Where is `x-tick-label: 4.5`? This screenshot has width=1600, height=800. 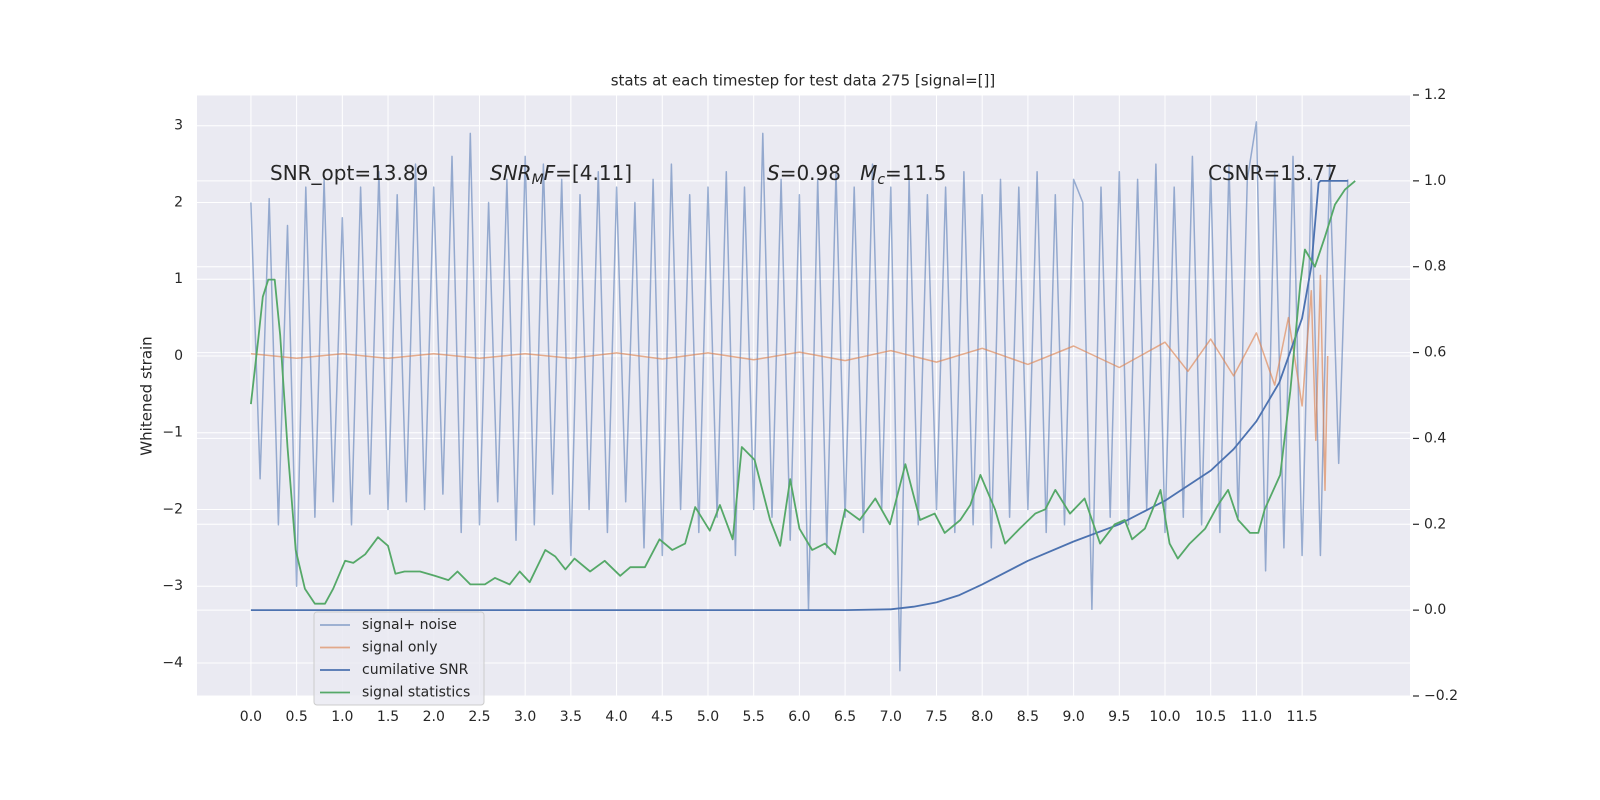 x-tick-label: 4.5 is located at coordinates (662, 717).